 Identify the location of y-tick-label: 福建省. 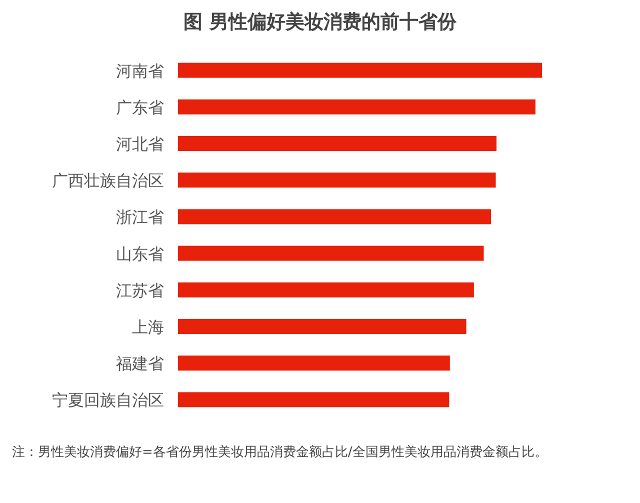
(140, 364).